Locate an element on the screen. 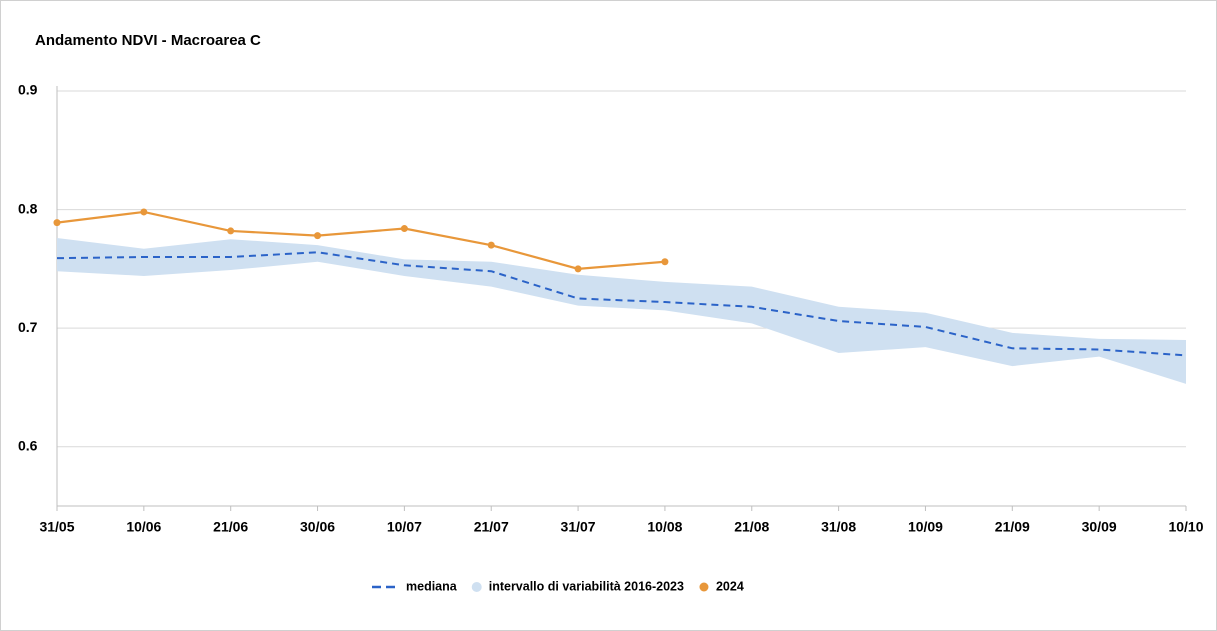  x-tick-label: 30/09 is located at coordinates (1099, 527).